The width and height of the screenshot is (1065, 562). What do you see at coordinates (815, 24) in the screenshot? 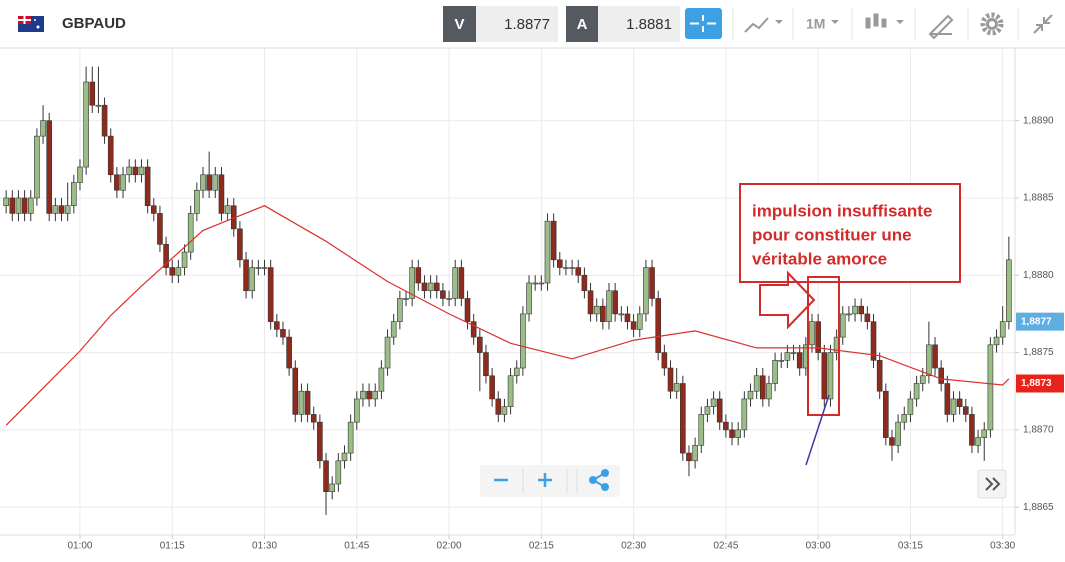
I see `timeframe: 1M` at bounding box center [815, 24].